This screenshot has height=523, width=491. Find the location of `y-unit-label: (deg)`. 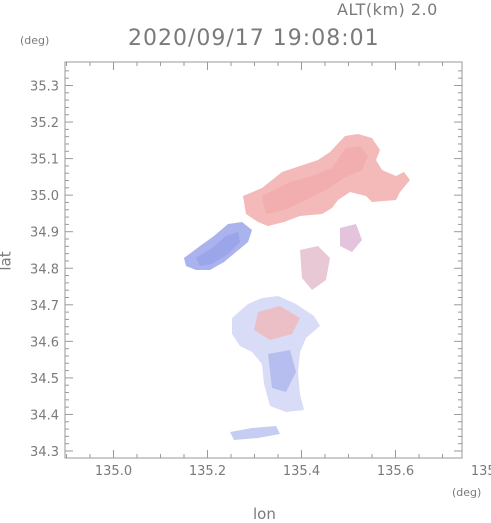

y-unit-label: (deg) is located at coordinates (35, 40).